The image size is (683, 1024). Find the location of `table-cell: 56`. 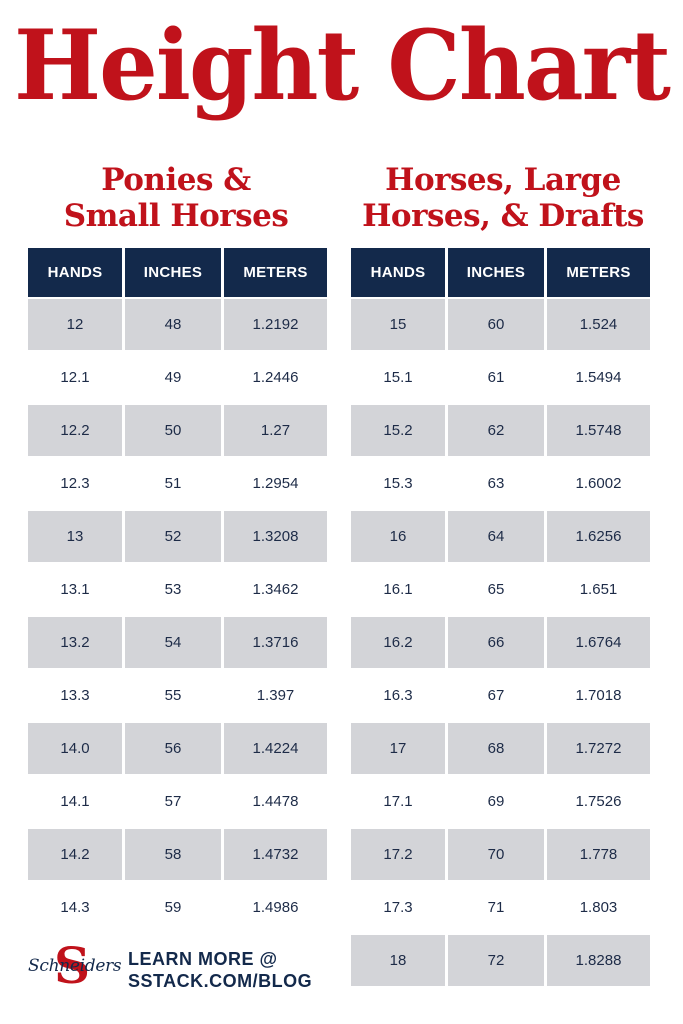

table-cell: 56 is located at coordinates (173, 749).